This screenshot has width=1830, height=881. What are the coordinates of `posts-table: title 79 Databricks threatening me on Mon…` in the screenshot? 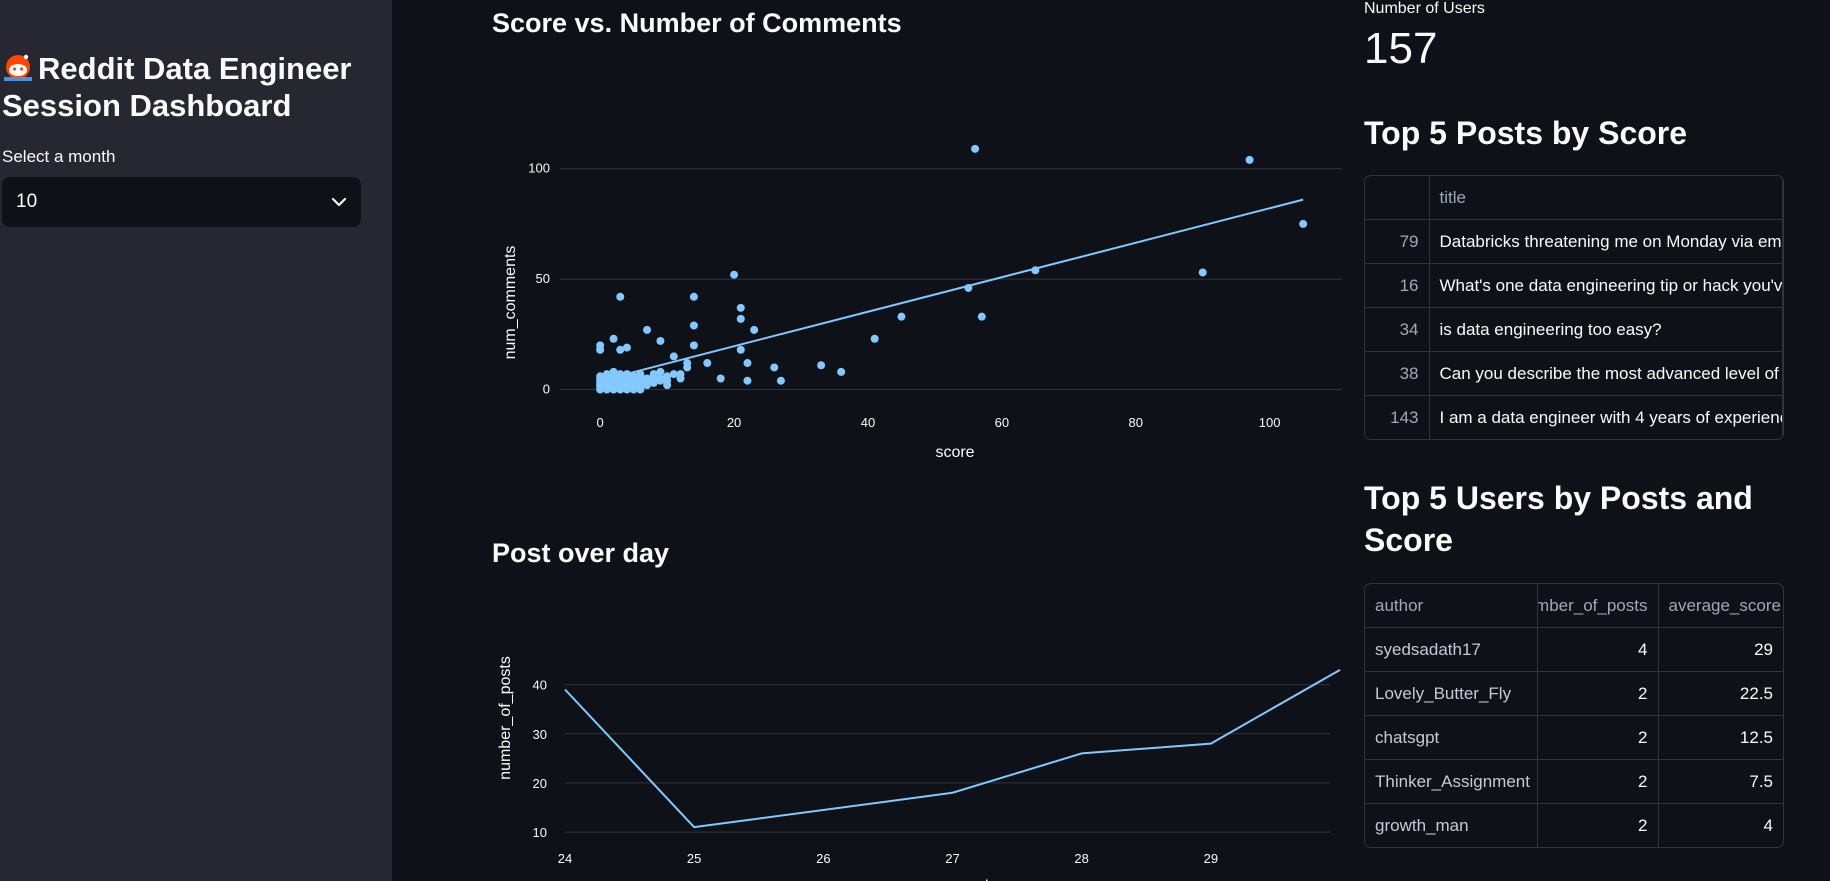 It's located at (1574, 307).